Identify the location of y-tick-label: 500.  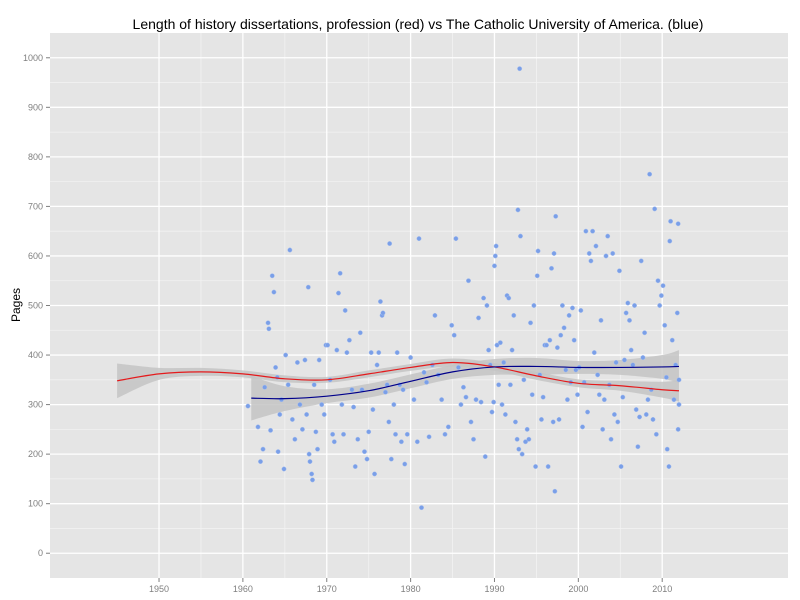
(35, 306).